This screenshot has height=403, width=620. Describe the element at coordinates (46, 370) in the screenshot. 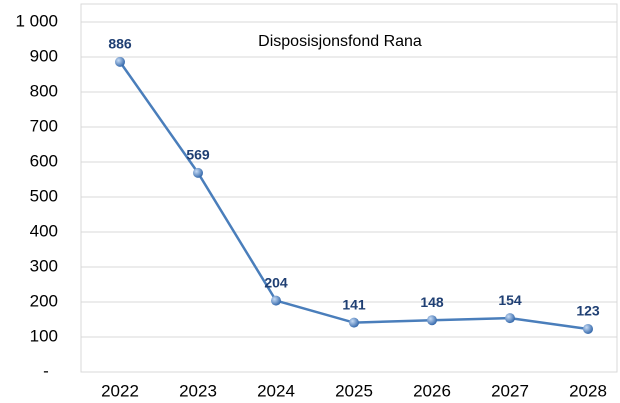

I see `y-tick-label: -` at that location.